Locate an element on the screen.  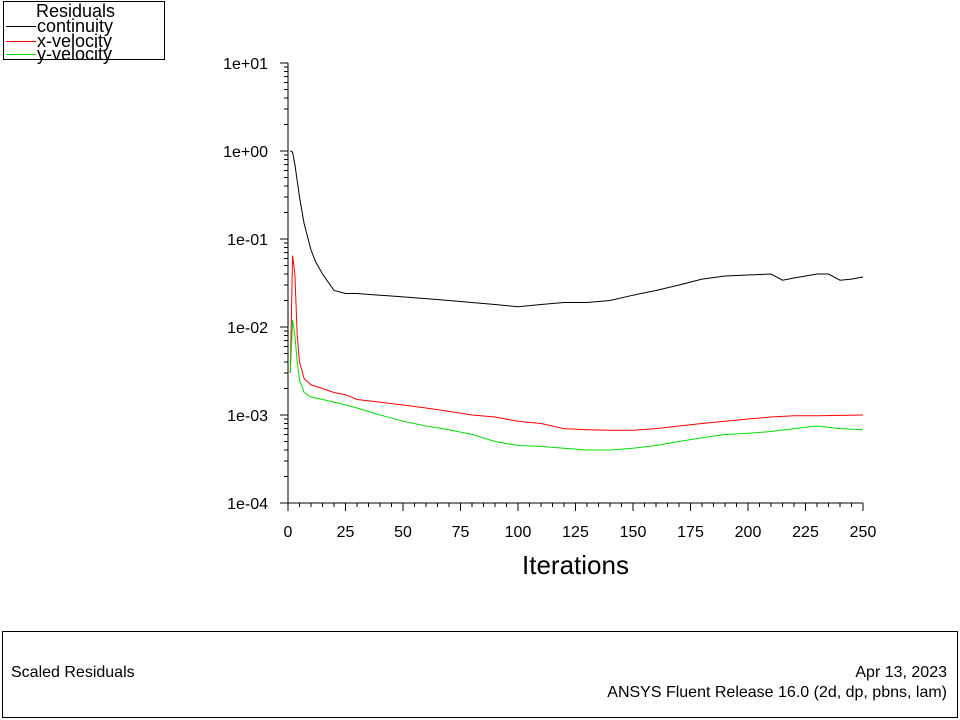
x-tick-label: 175 is located at coordinates (690, 532).